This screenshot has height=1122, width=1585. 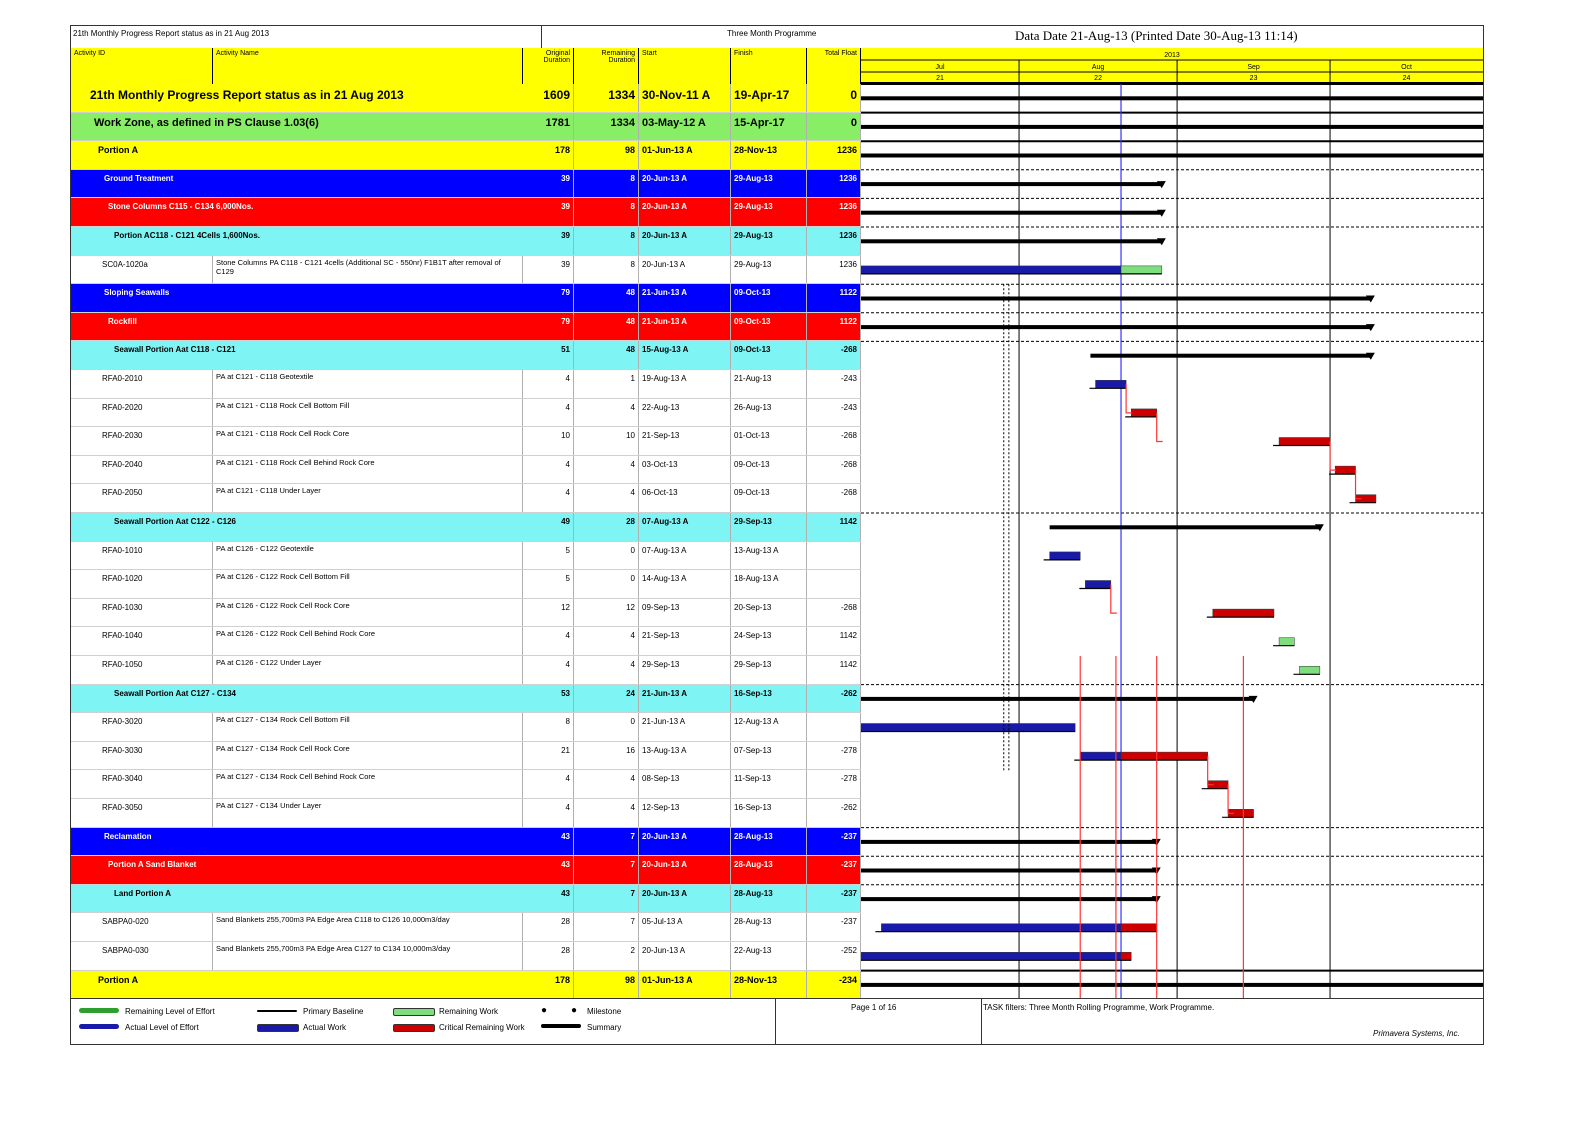 What do you see at coordinates (548, 241) in the screenshot?
I see `original-duration-cell: 39` at bounding box center [548, 241].